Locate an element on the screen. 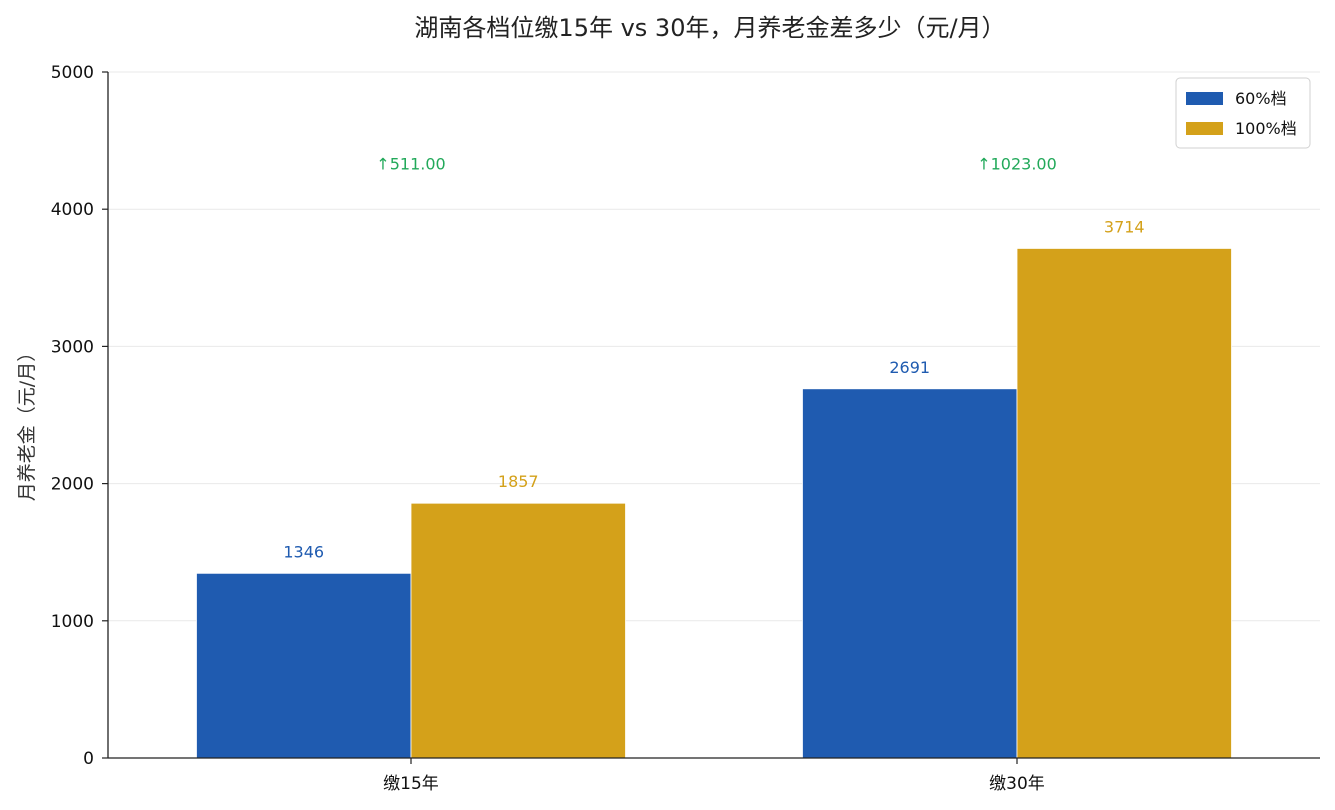  y-tick-label: 0 is located at coordinates (88, 759).